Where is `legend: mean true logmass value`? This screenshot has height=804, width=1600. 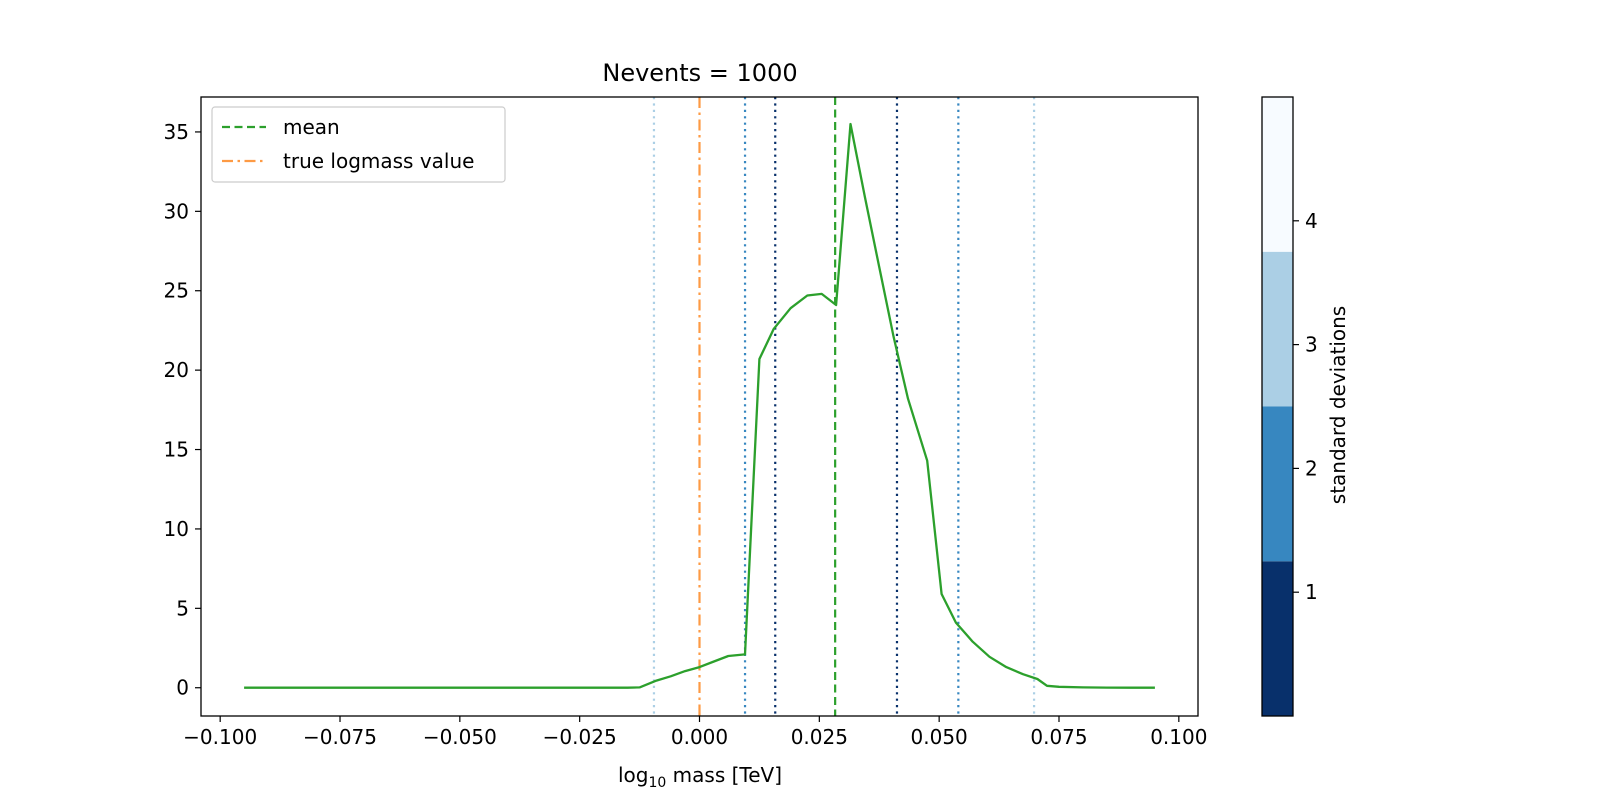
legend: mean true logmass value is located at coordinates (358, 144).